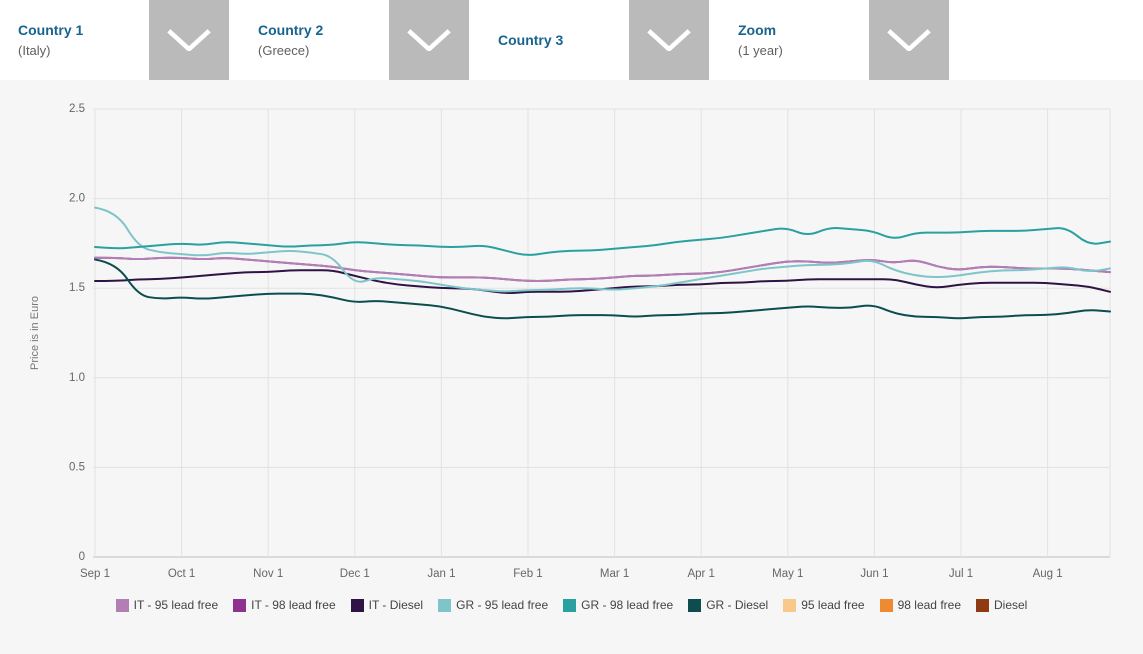 The image size is (1143, 654). I want to click on series-line-GR-Diesel, so click(602, 289).